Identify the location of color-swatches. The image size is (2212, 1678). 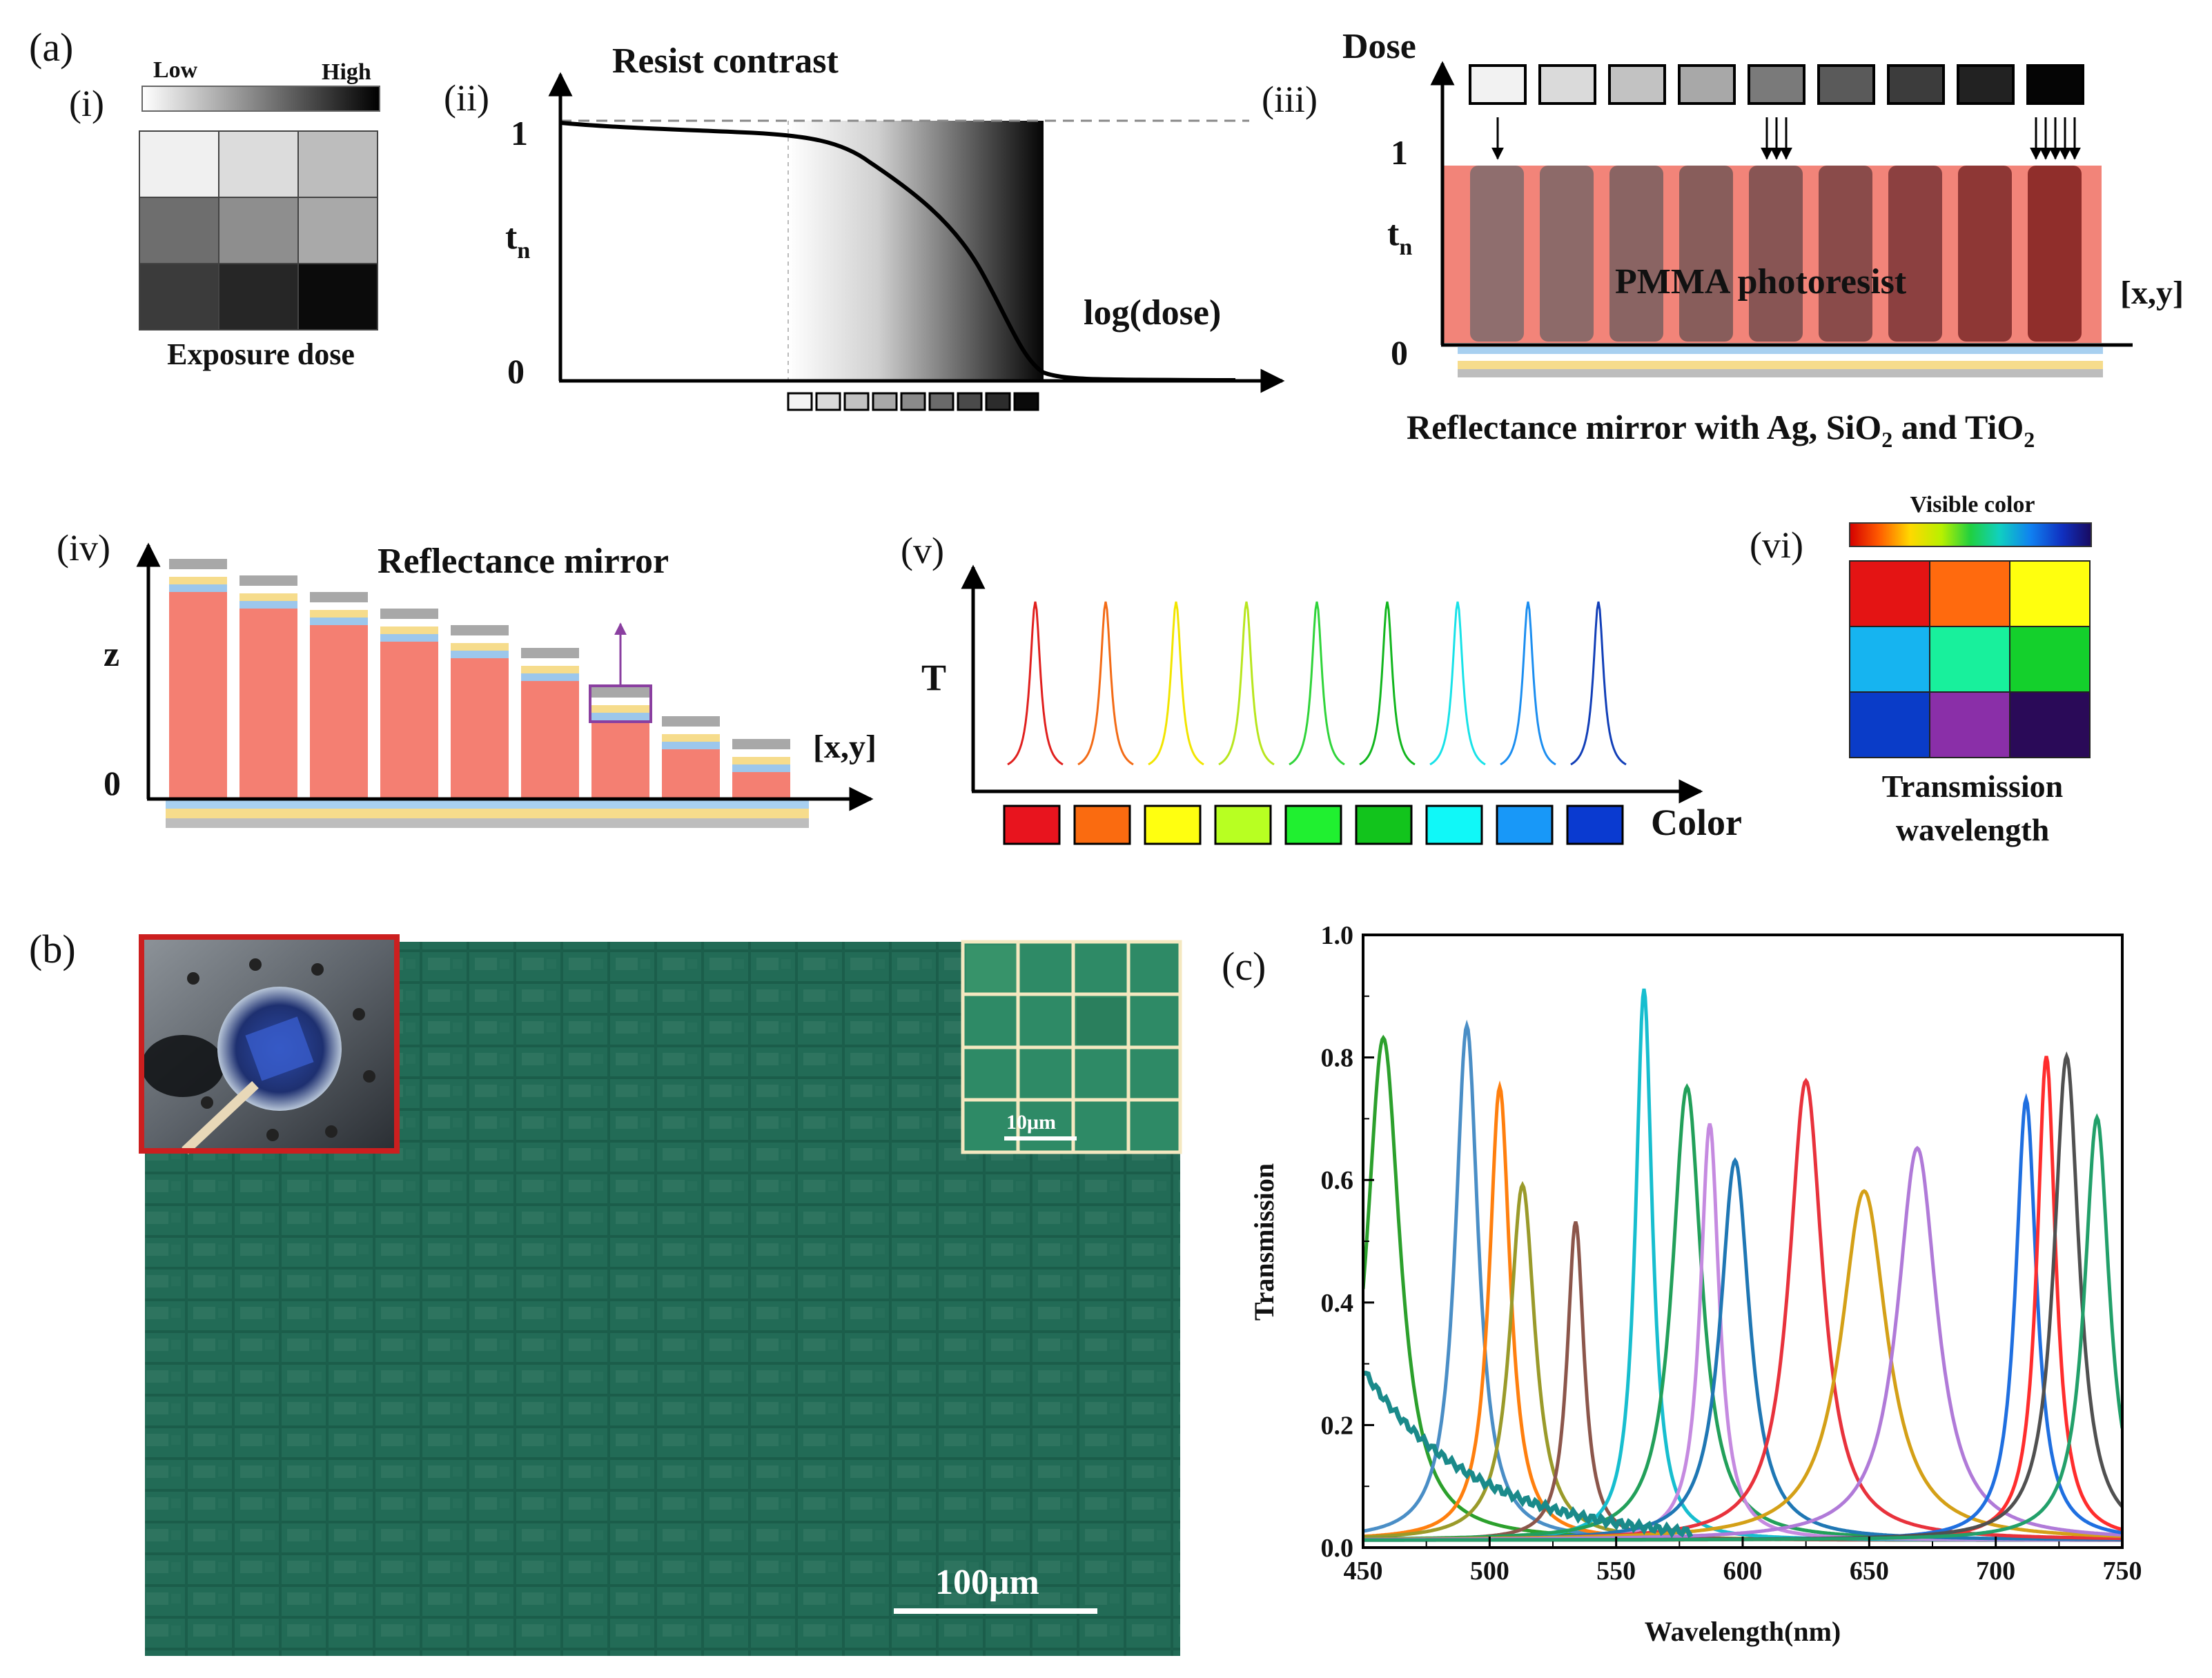
(1314, 825).